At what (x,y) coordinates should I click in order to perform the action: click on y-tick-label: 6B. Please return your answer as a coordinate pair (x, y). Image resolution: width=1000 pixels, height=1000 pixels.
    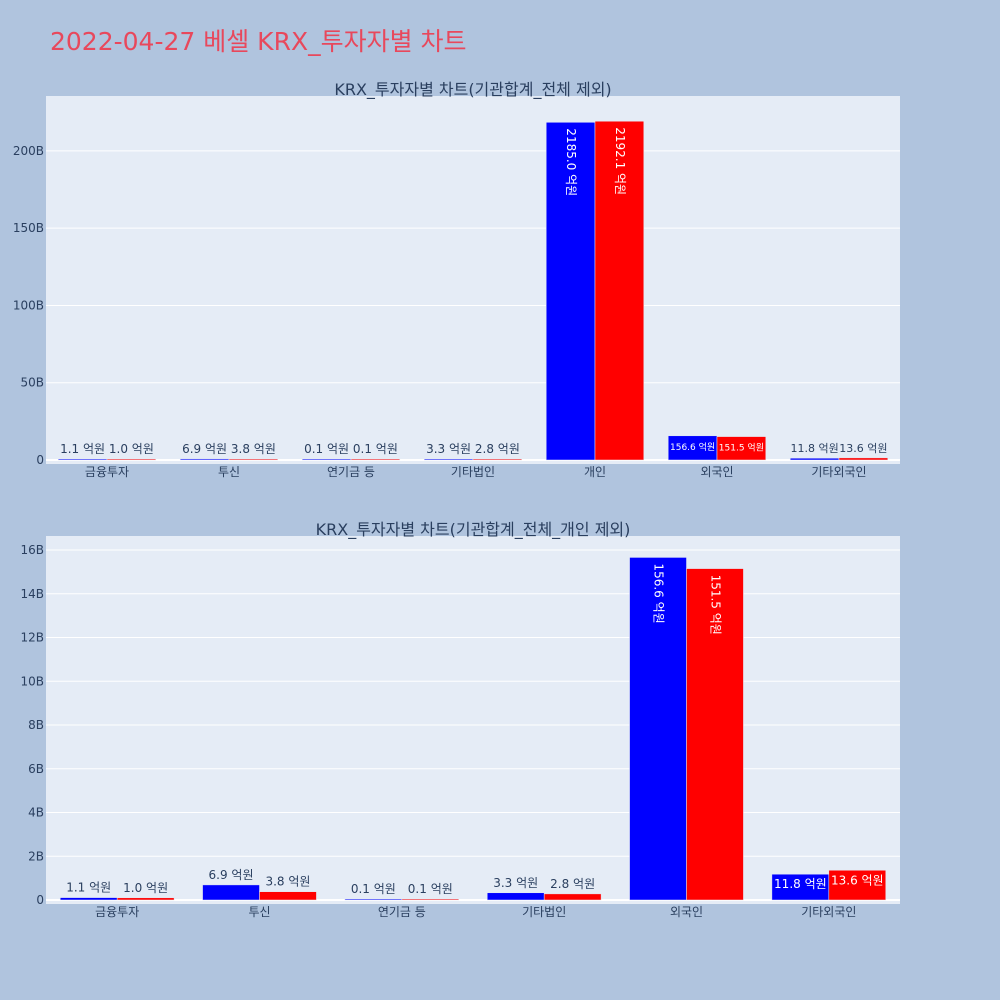
    Looking at the image, I should click on (36, 769).